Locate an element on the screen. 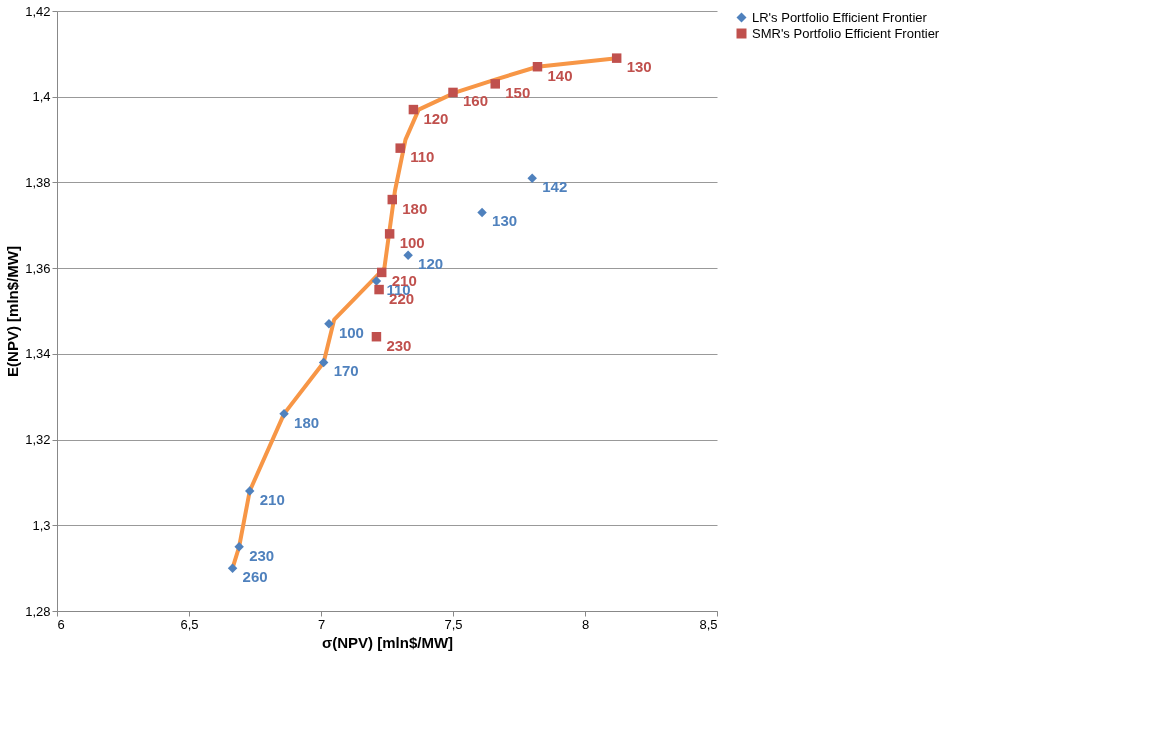  x-tick-label: 7 is located at coordinates (321, 624).